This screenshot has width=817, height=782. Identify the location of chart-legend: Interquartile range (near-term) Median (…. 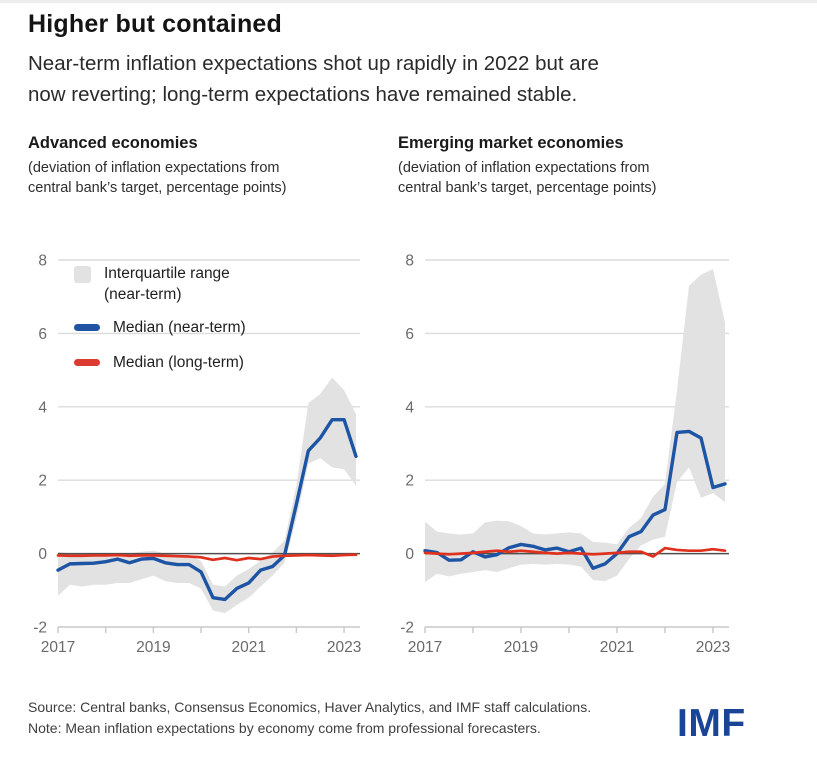
(189, 325).